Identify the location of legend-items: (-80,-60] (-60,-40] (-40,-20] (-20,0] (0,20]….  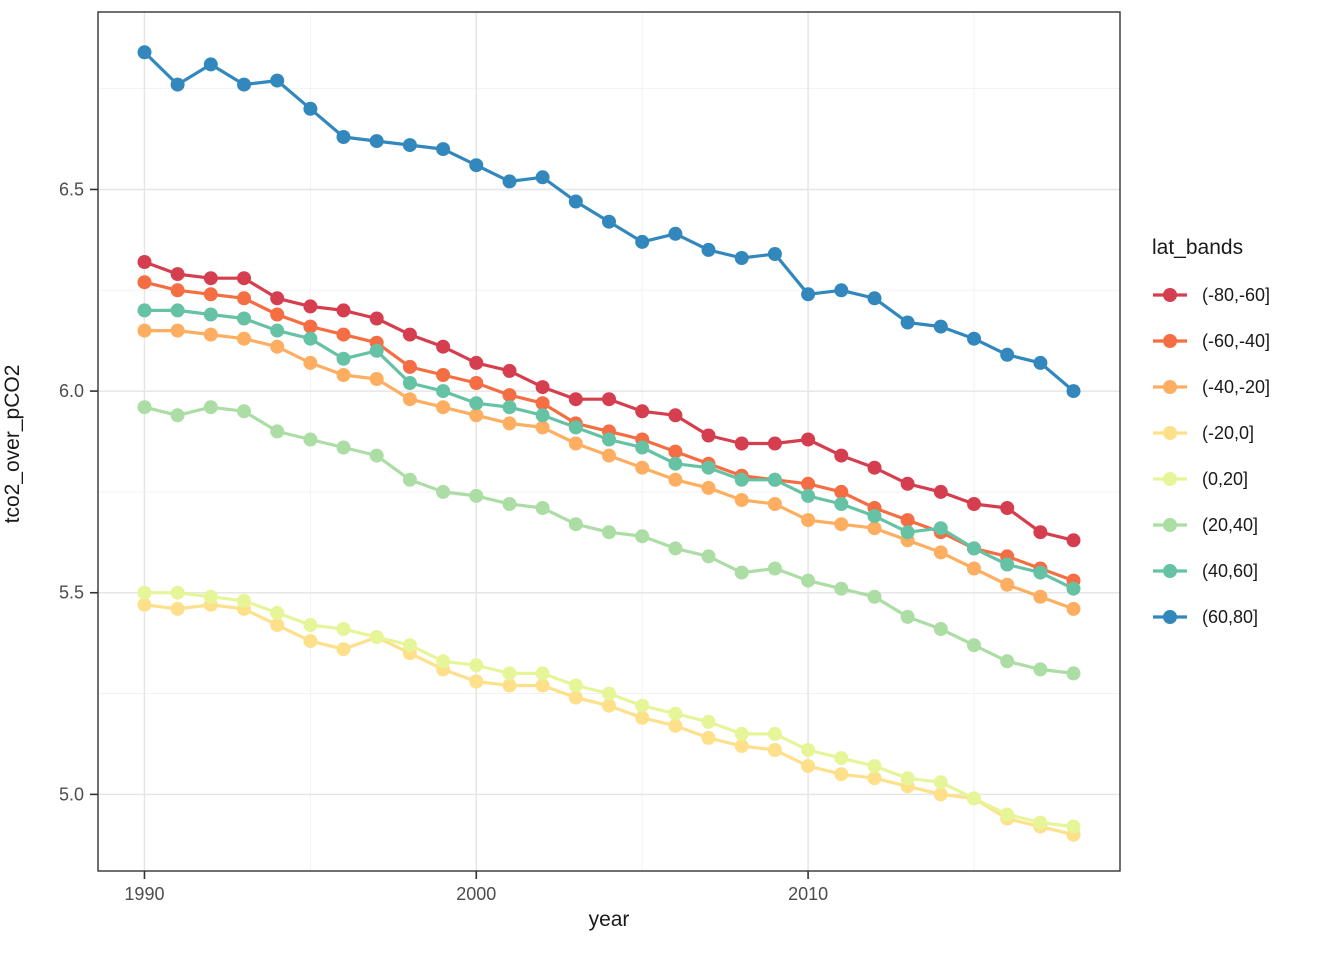
(1247, 456).